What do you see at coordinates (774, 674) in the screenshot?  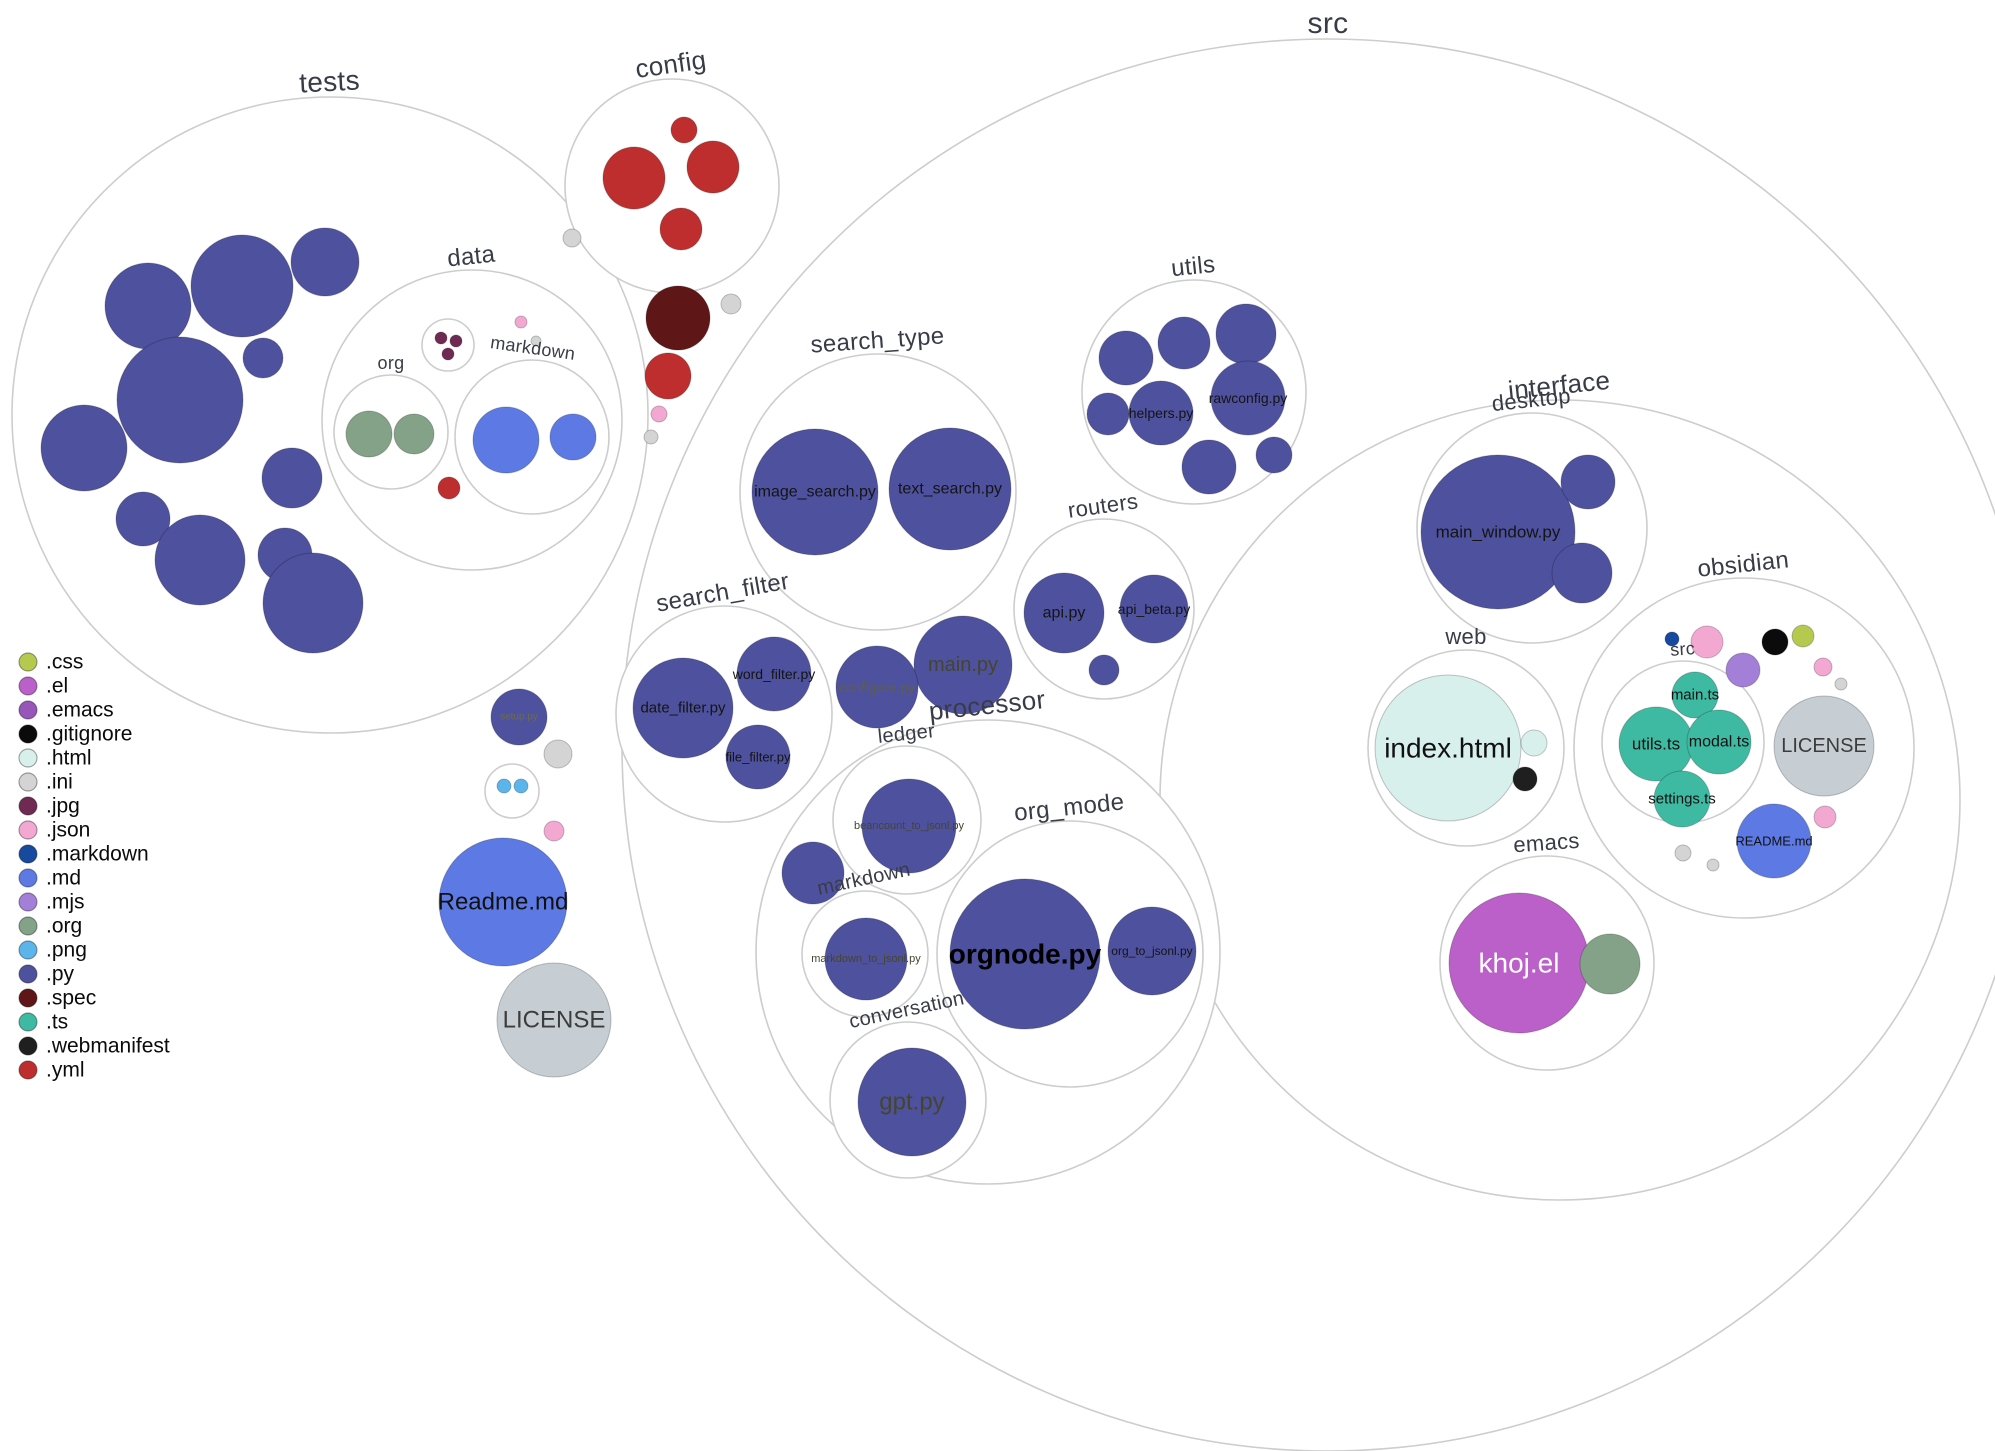 I see `file-circle-word-filter-py` at bounding box center [774, 674].